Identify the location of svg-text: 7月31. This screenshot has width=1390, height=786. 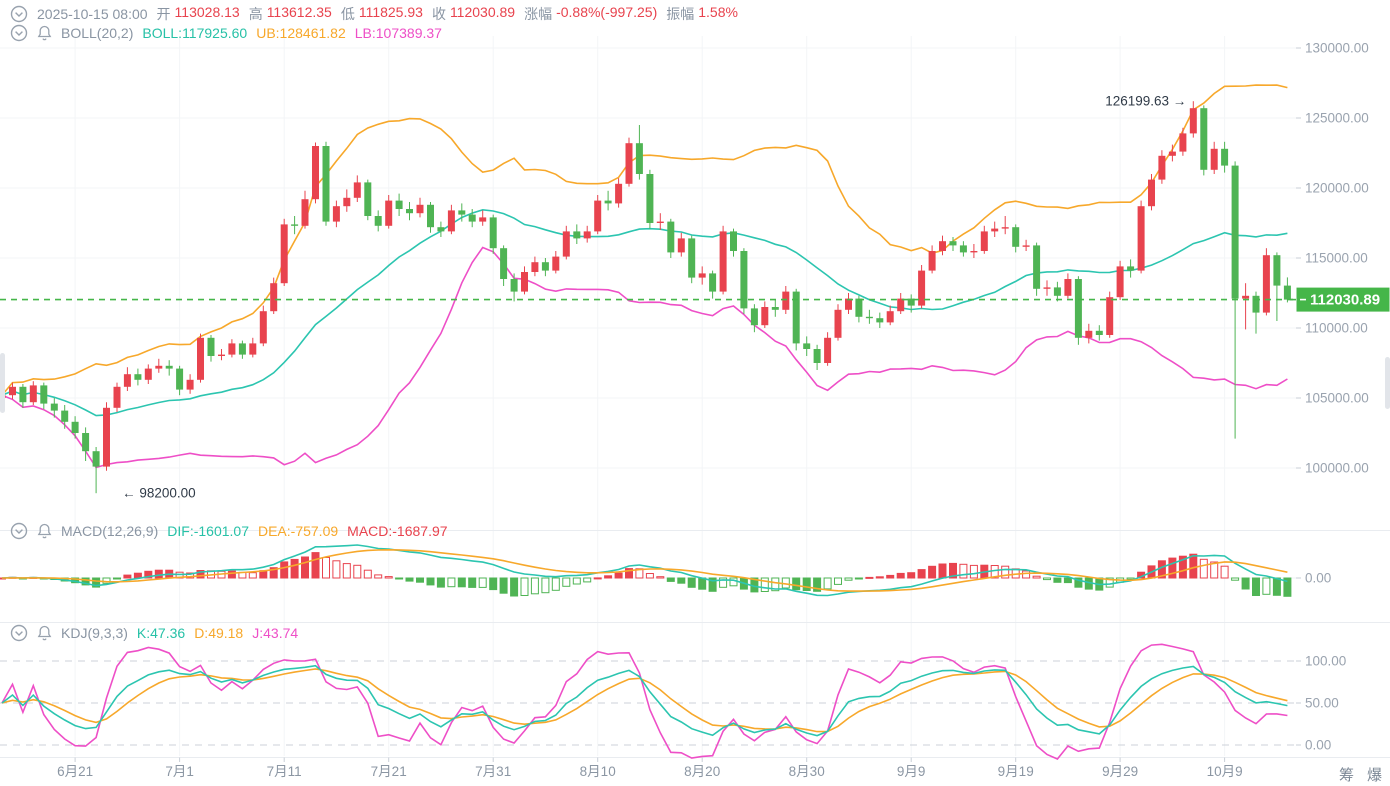
(493, 771).